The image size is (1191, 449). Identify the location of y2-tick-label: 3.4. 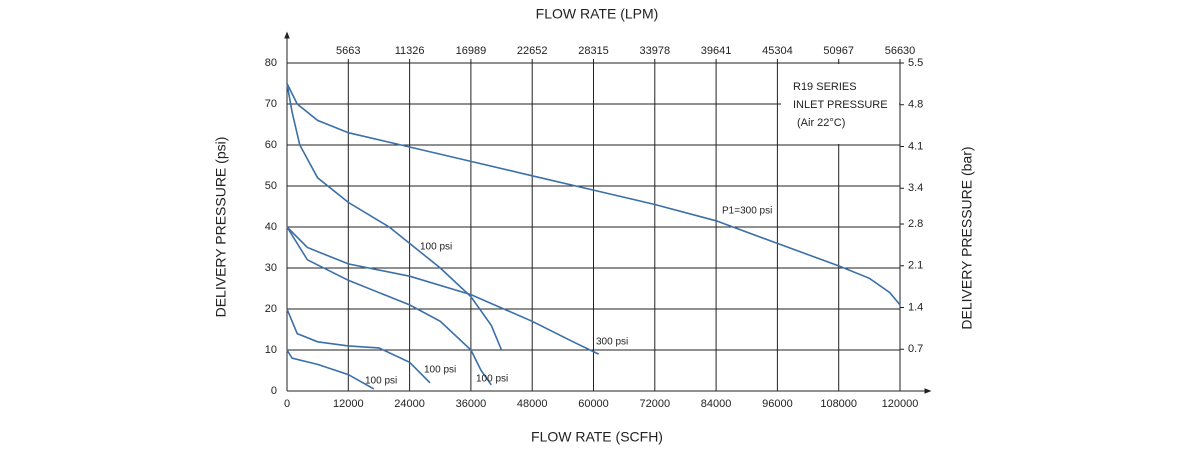
(915, 188).